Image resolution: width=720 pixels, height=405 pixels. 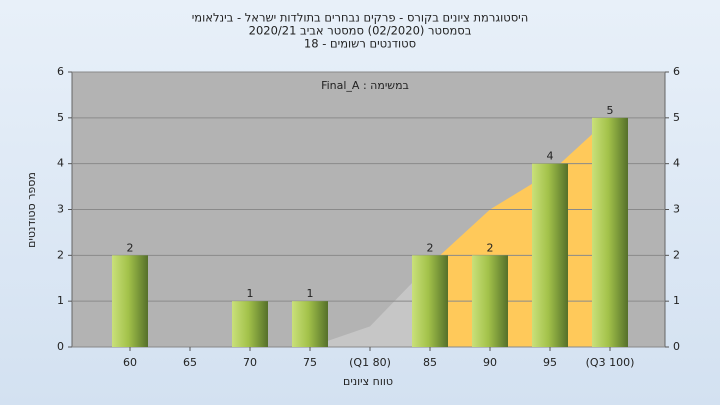 I want to click on y2-tick-label: 0, so click(x=676, y=346).